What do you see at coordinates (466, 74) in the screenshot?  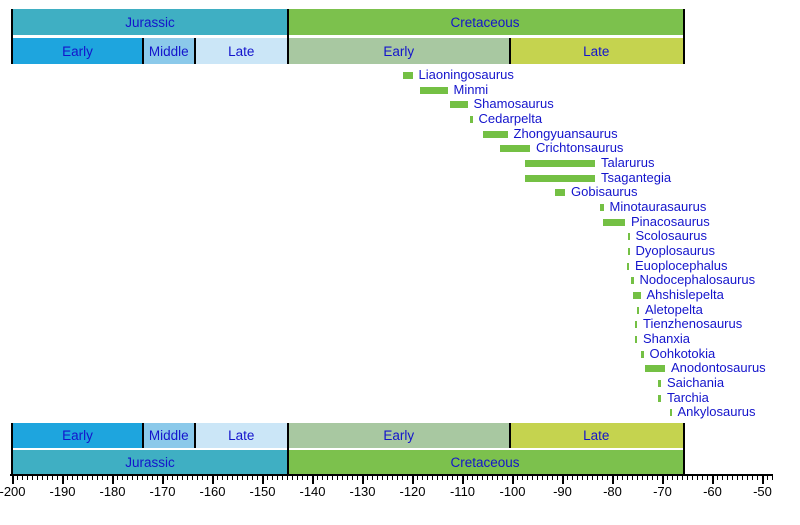 I see `taxon-label-liaoningosaurus: Liaoningosaurus` at bounding box center [466, 74].